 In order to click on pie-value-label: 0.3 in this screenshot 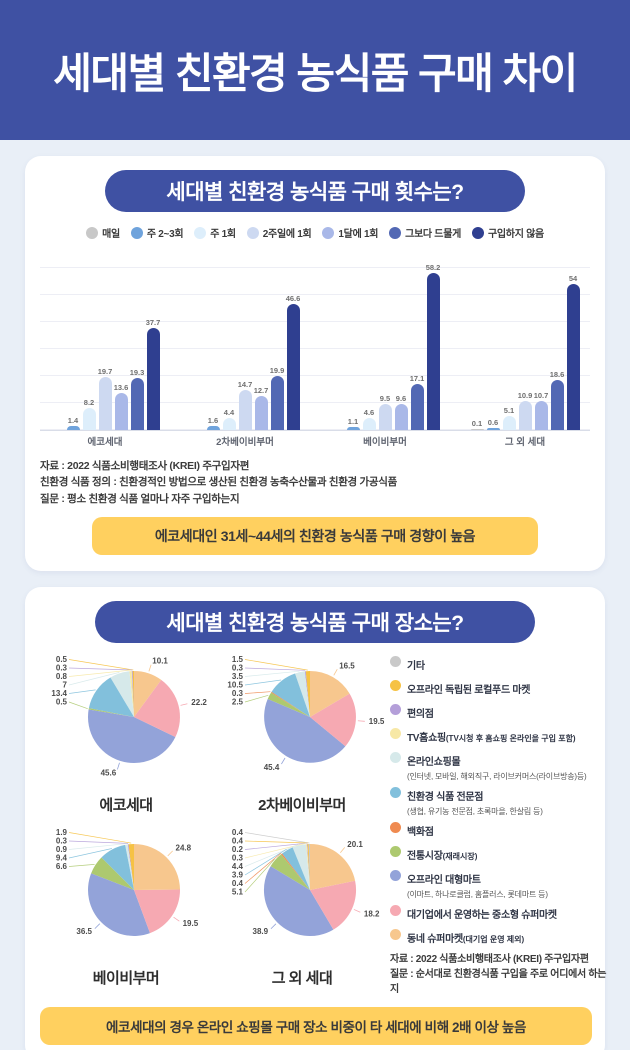, I will do `click(238, 857)`.